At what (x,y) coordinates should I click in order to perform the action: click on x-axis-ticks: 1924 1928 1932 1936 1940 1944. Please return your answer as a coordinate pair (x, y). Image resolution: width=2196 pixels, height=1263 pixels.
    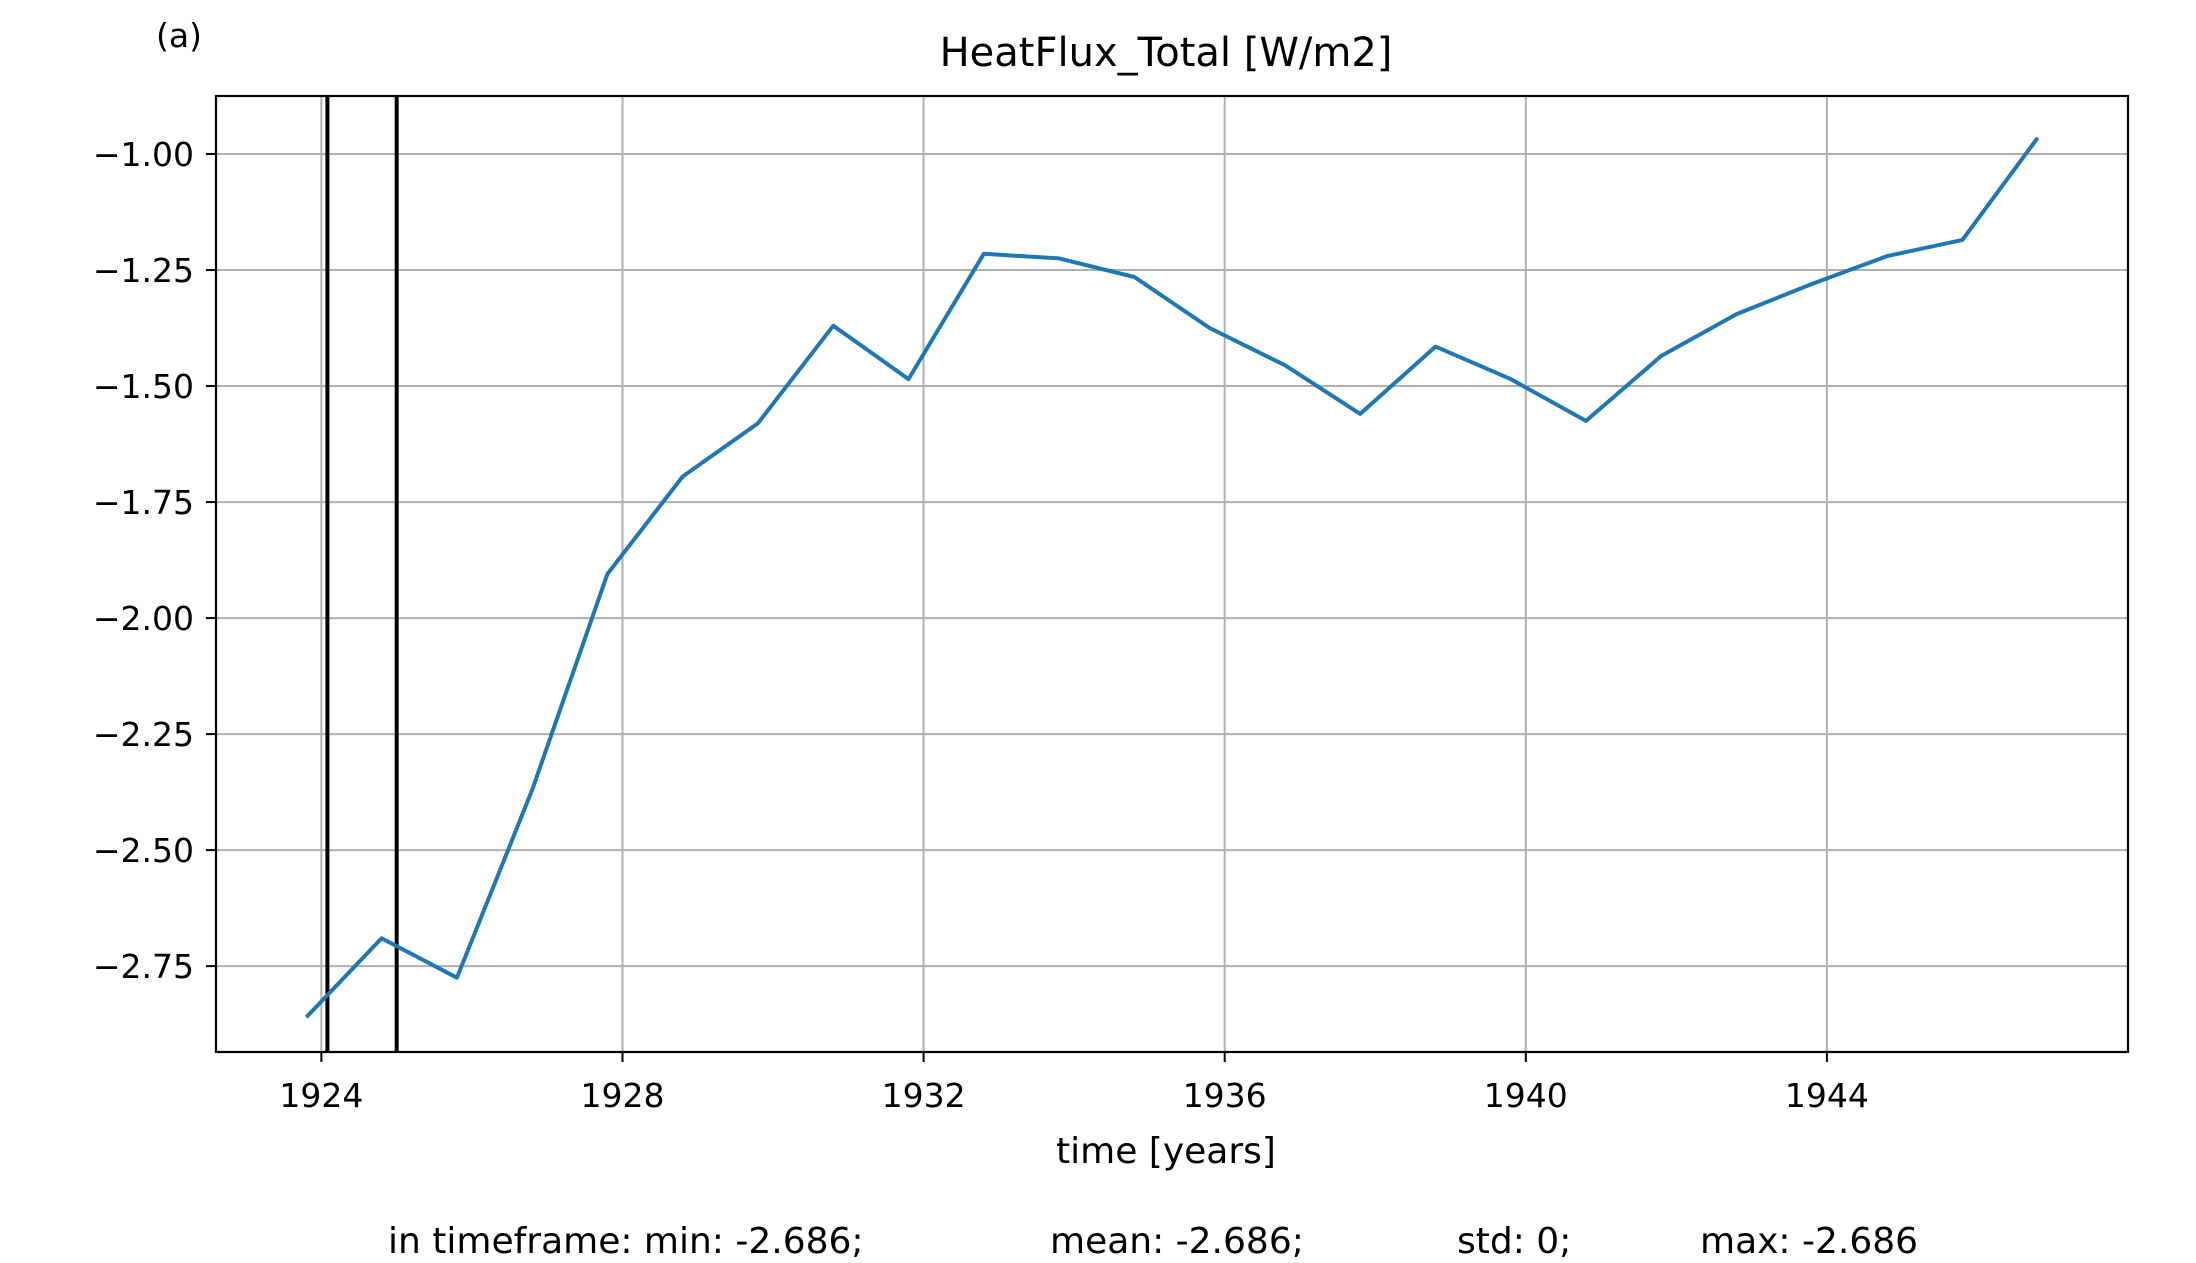
    Looking at the image, I should click on (1074, 1083).